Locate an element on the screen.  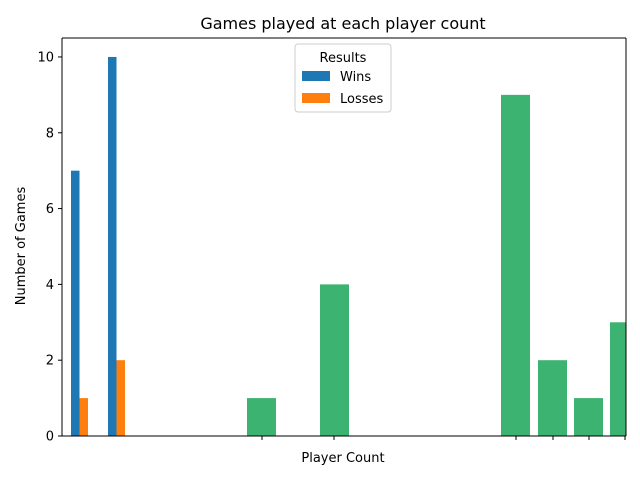
y-tick-label-6: 6 is located at coordinates (50, 209).